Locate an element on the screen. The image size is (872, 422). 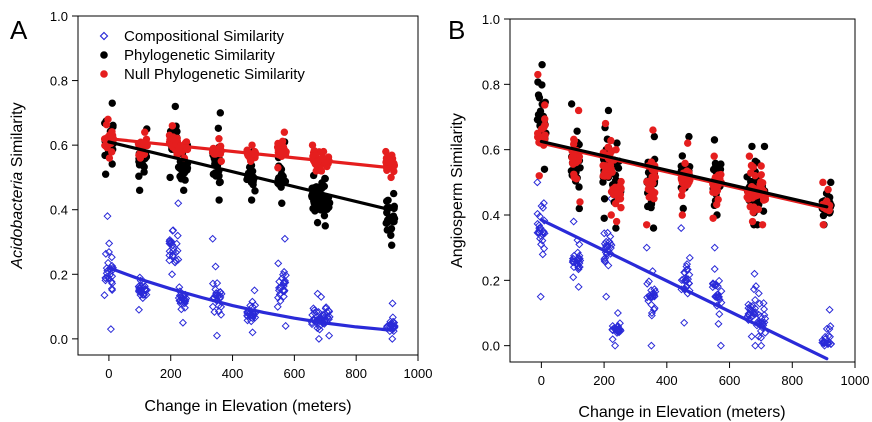
x-tick-label: 800 is located at coordinates (792, 380).